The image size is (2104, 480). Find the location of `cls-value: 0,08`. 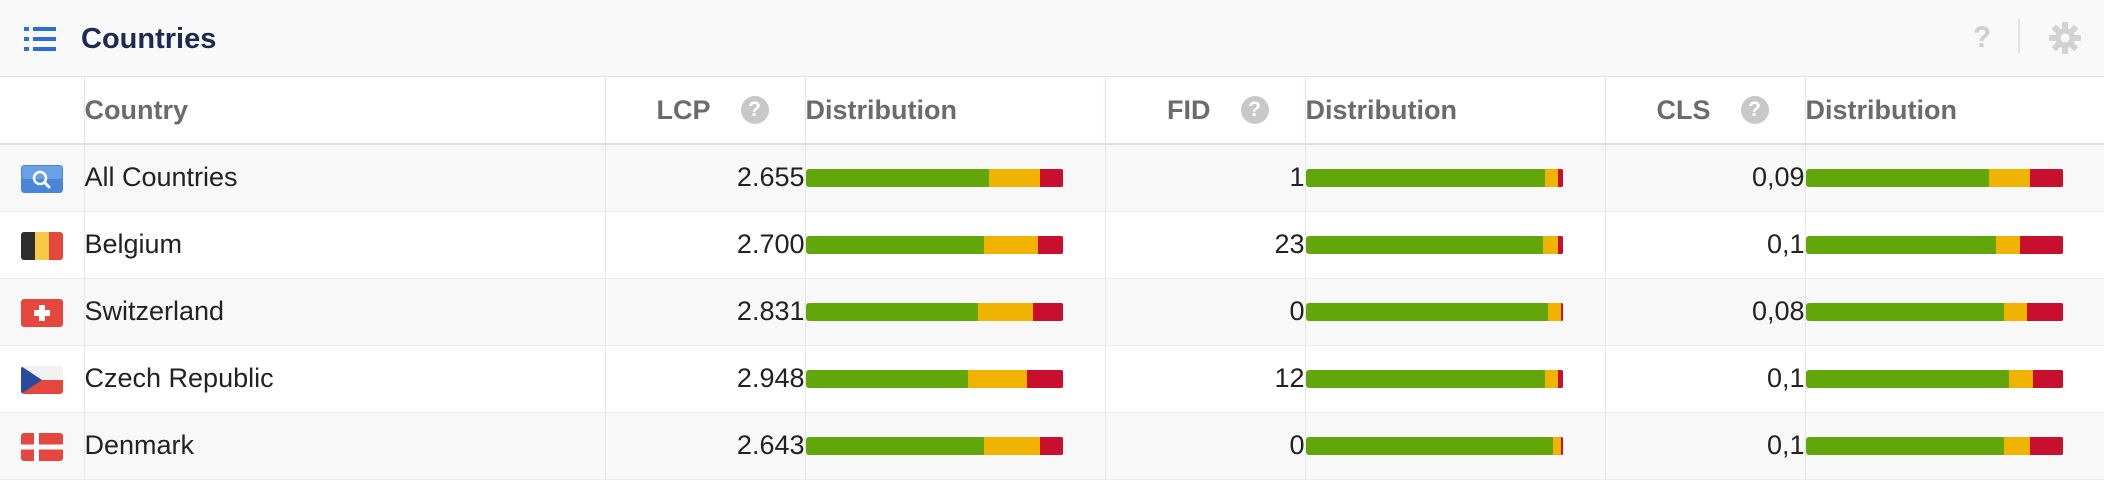

cls-value: 0,08 is located at coordinates (1705, 311).